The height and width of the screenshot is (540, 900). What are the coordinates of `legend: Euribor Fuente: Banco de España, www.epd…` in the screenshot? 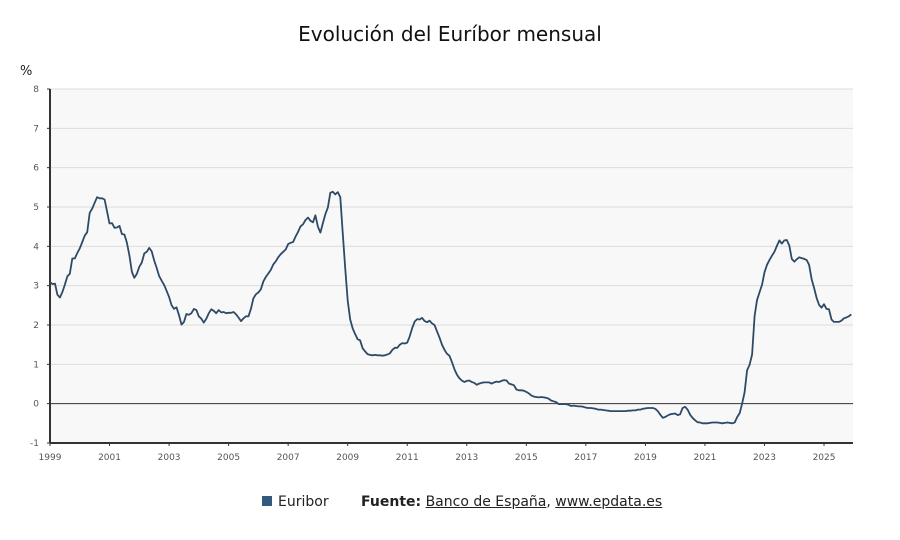 It's located at (462, 502).